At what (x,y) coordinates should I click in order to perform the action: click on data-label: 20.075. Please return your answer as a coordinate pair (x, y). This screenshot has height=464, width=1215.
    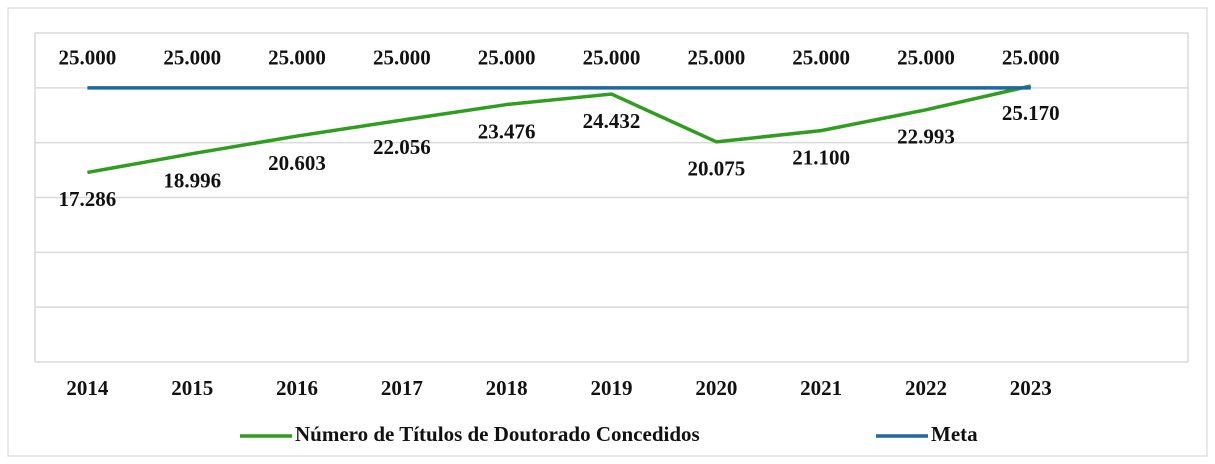
    Looking at the image, I should click on (716, 169).